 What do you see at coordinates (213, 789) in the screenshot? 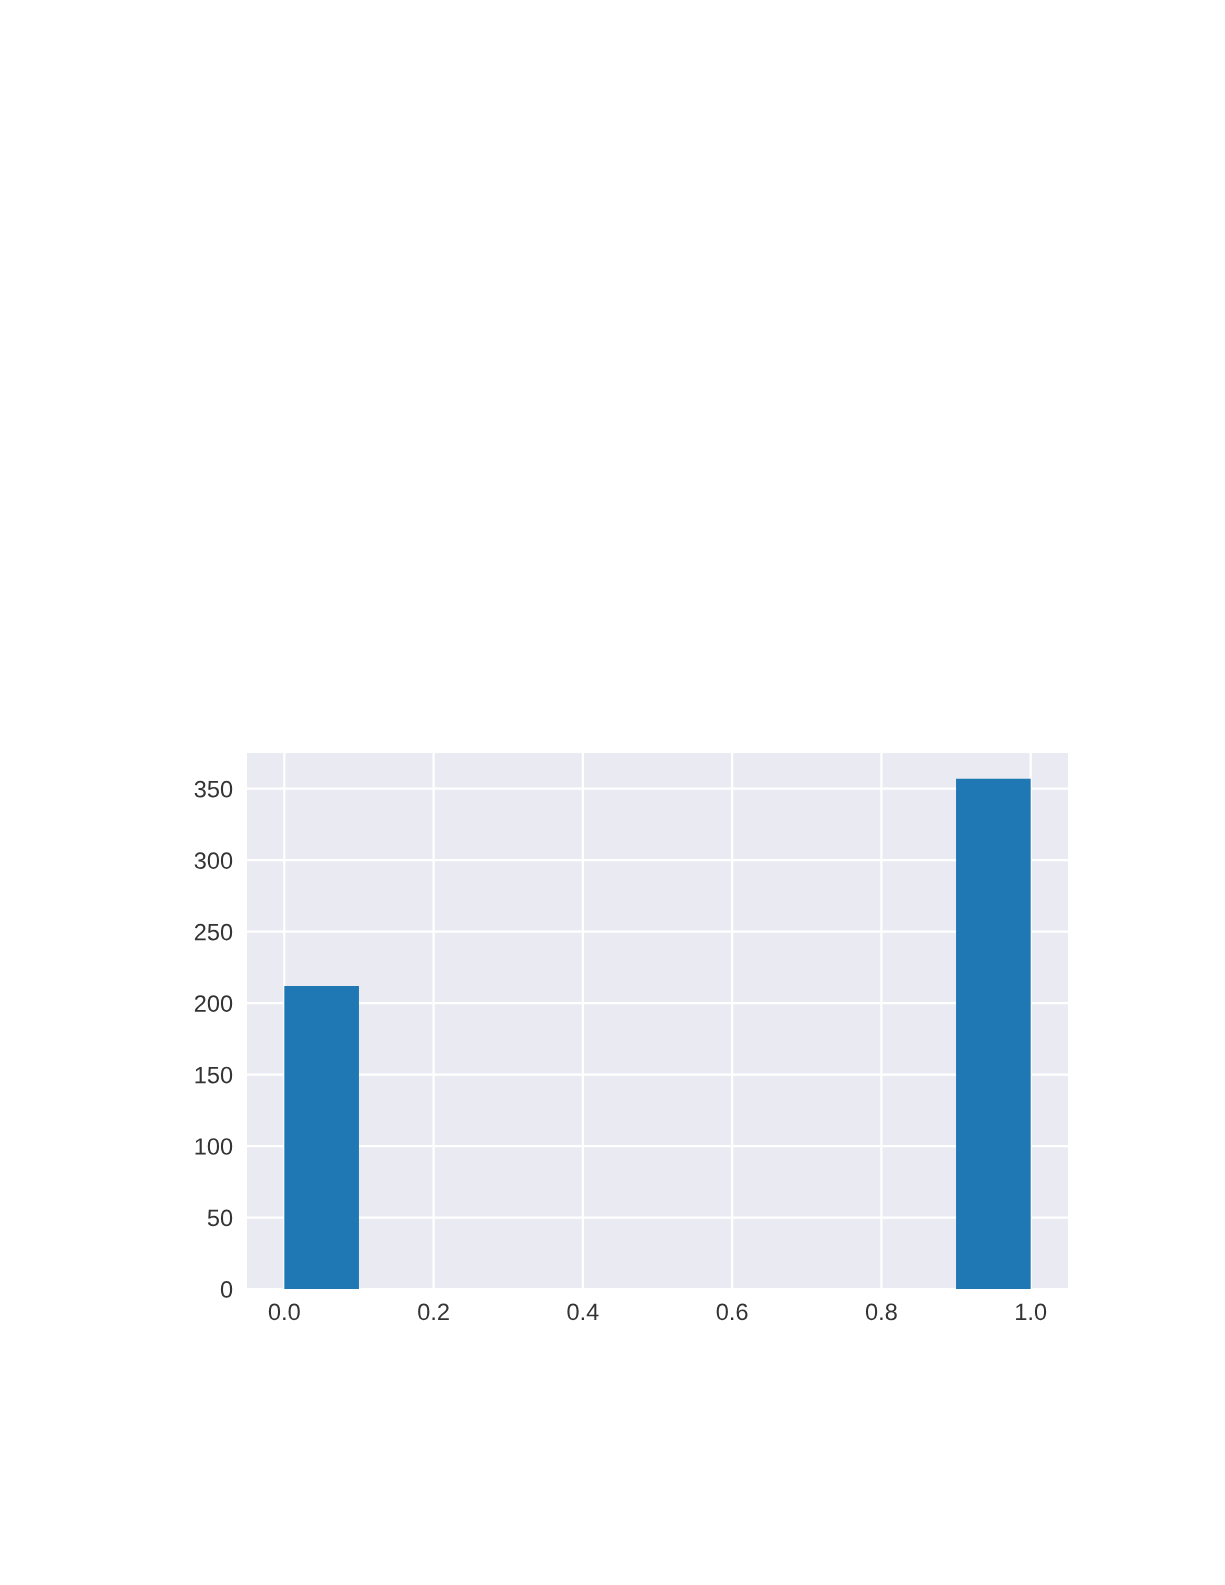
I see `y-tick-label: 350` at bounding box center [213, 789].